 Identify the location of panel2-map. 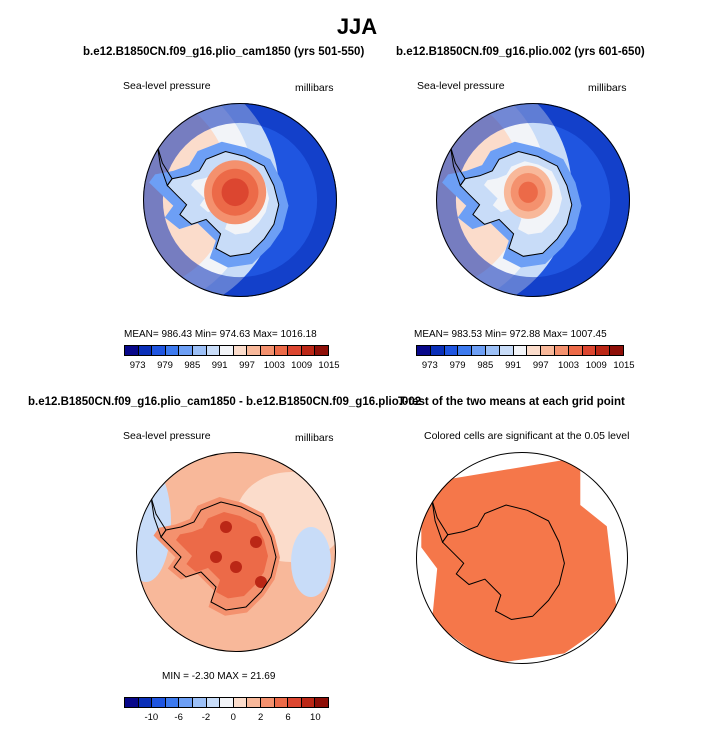
(533, 200).